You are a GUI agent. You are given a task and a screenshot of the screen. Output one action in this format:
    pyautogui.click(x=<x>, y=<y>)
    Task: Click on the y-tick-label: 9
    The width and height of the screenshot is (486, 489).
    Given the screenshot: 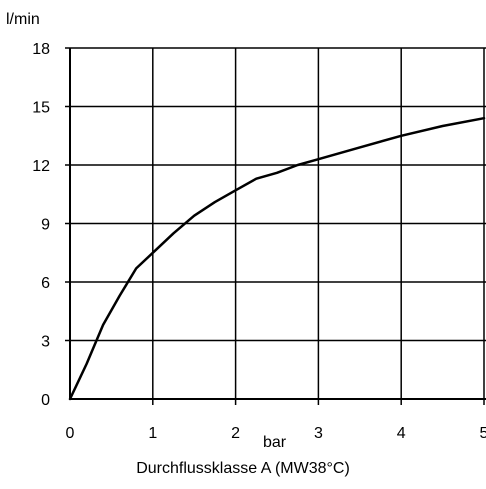 What is the action you would take?
    pyautogui.click(x=45, y=225)
    